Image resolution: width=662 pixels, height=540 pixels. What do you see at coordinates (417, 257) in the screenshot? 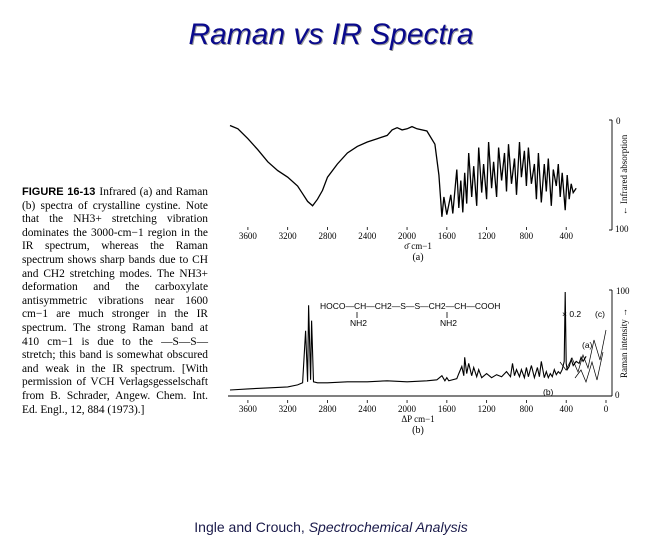
I see `ir-panel-label: (a)` at bounding box center [417, 257].